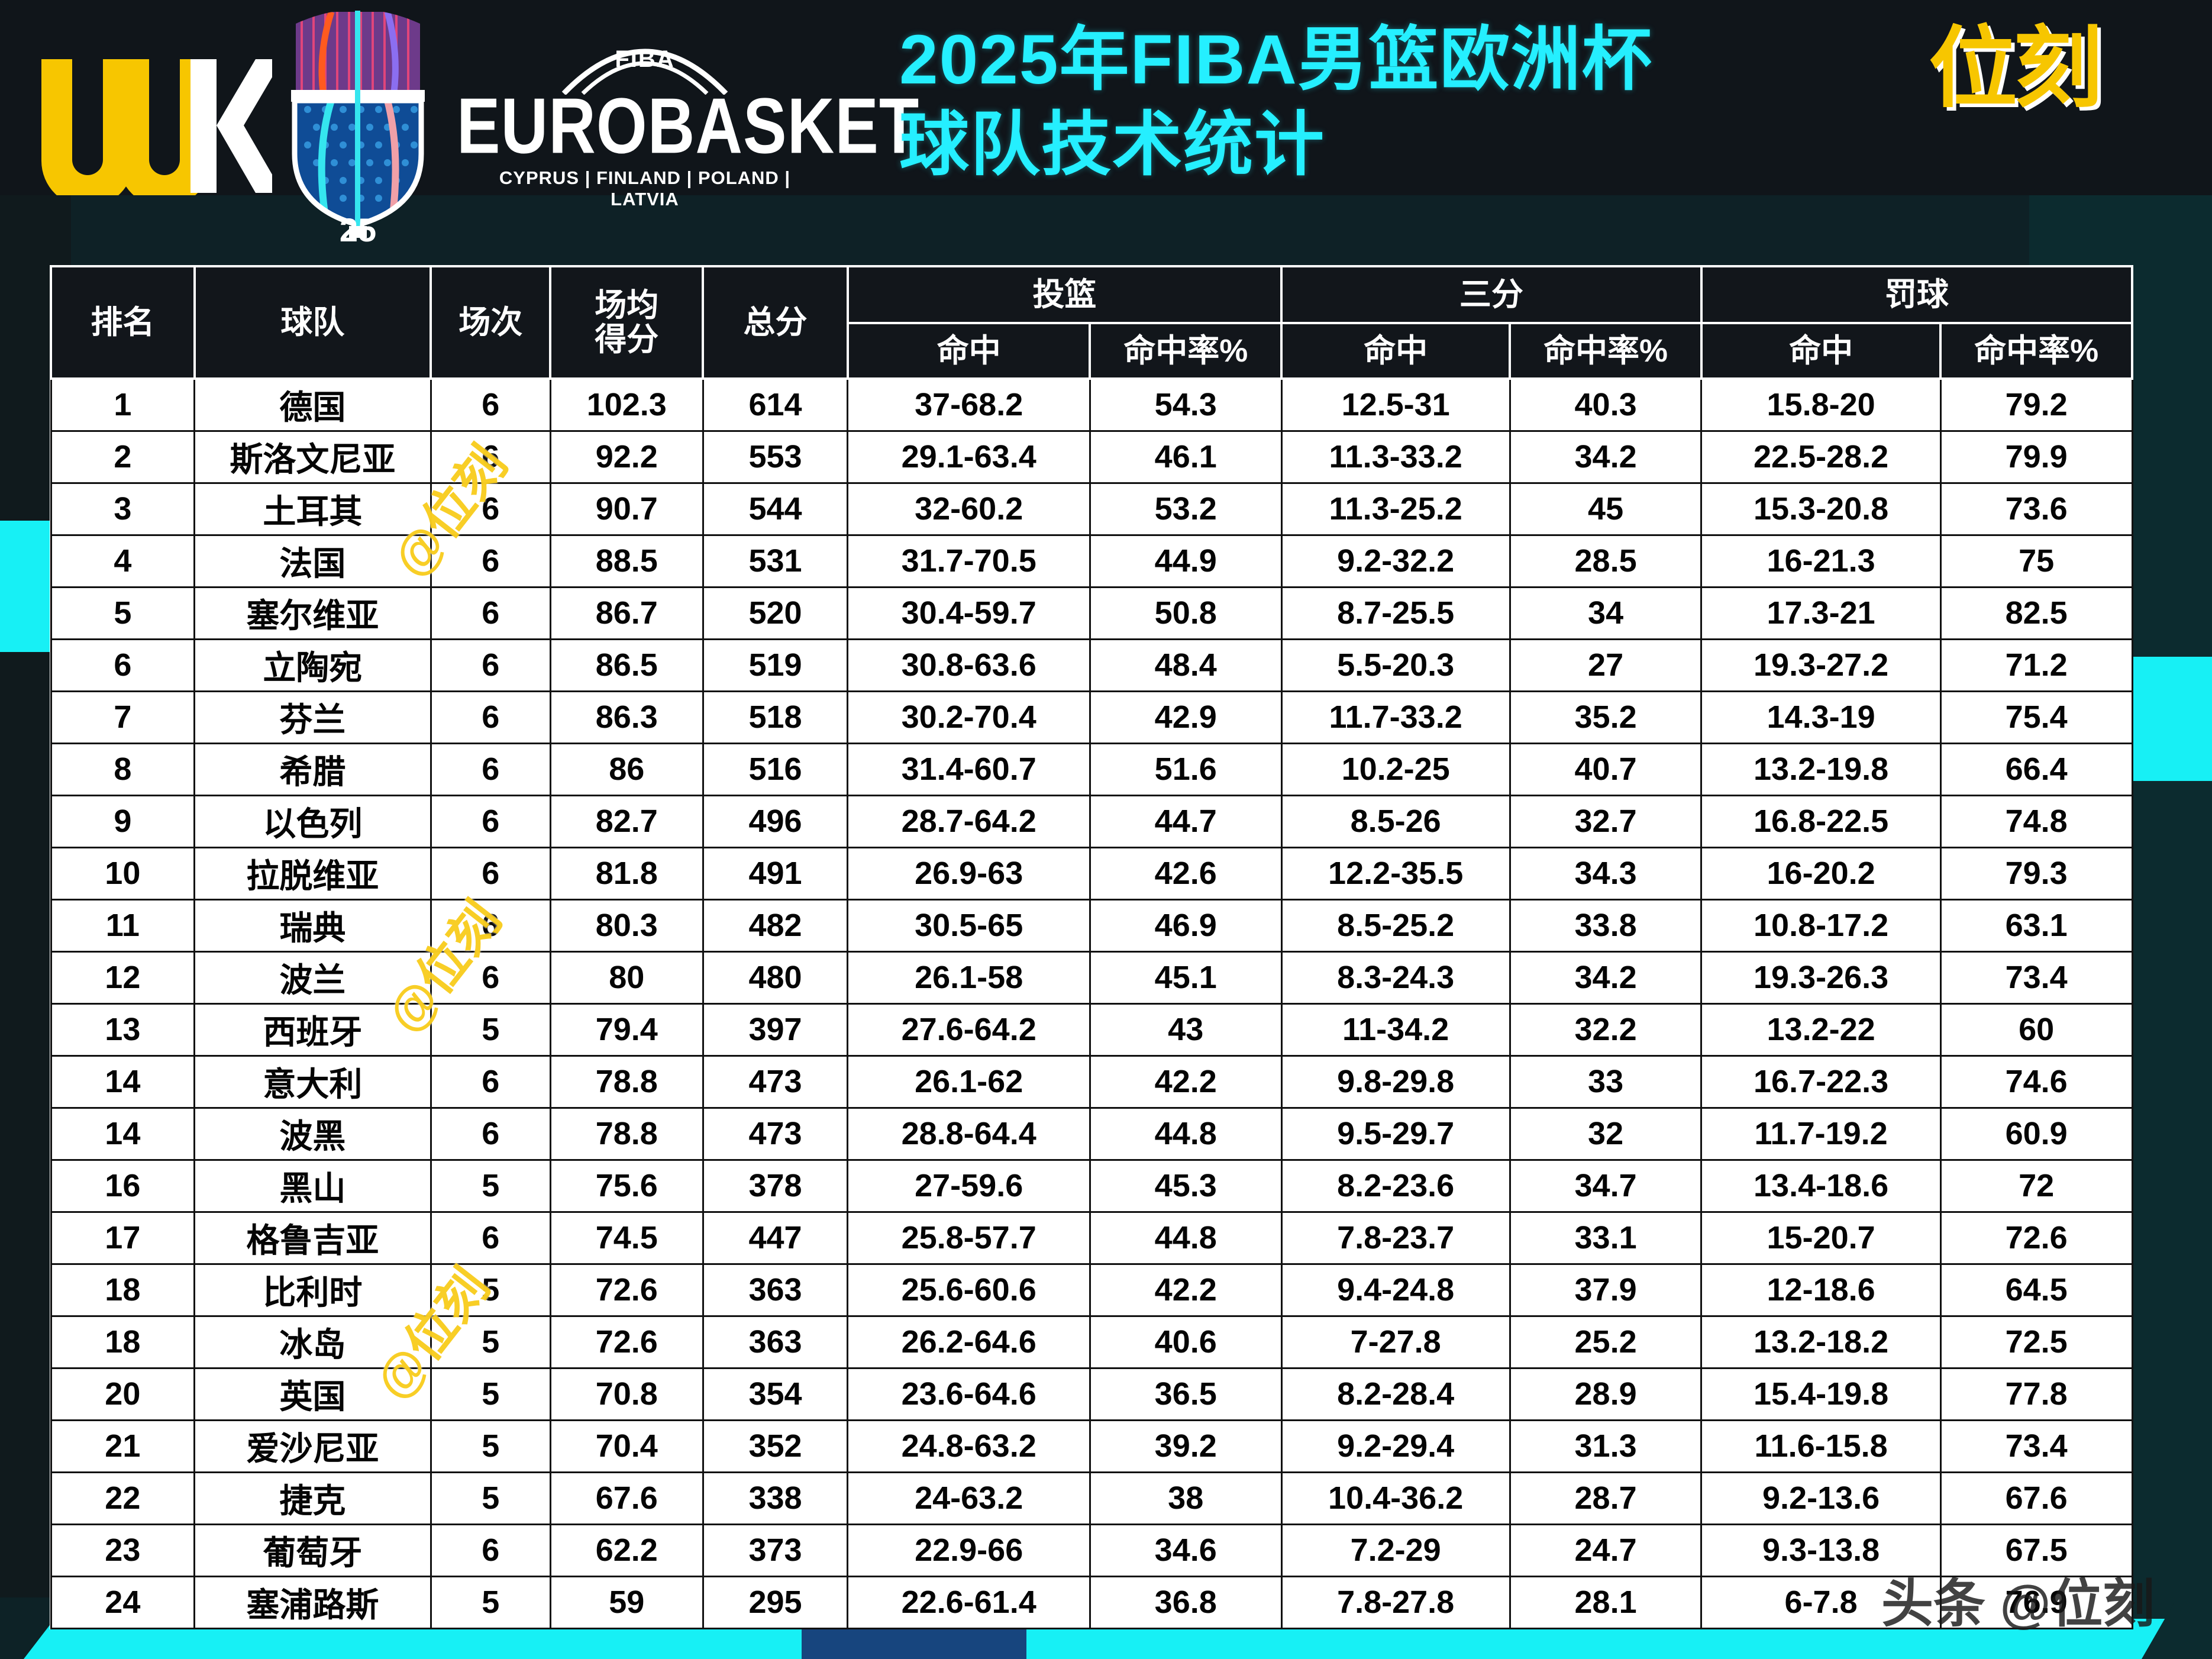 The width and height of the screenshot is (2212, 1659). Describe the element at coordinates (1395, 1394) in the screenshot. I see `cell-3p-made: 8.2-28.4` at that location.